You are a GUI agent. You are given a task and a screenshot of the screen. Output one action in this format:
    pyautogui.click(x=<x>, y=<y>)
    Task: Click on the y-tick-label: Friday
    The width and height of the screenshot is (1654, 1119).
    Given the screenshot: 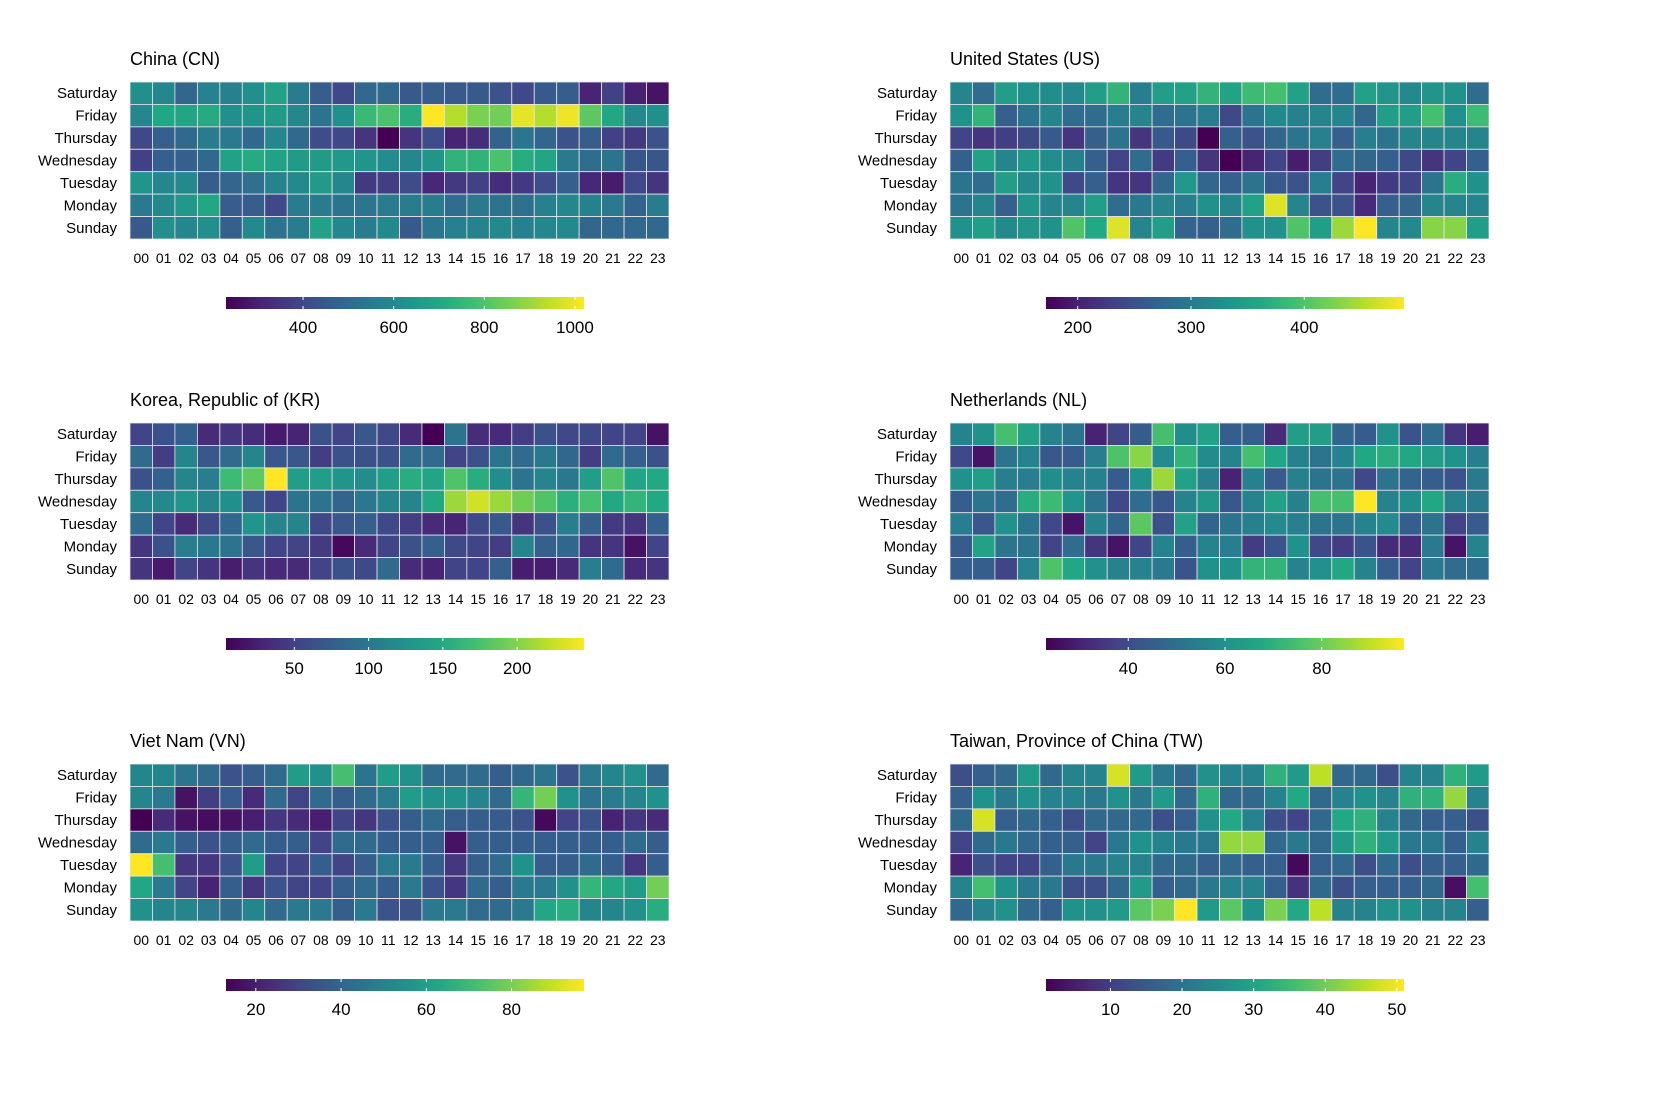 What is the action you would take?
    pyautogui.click(x=96, y=798)
    